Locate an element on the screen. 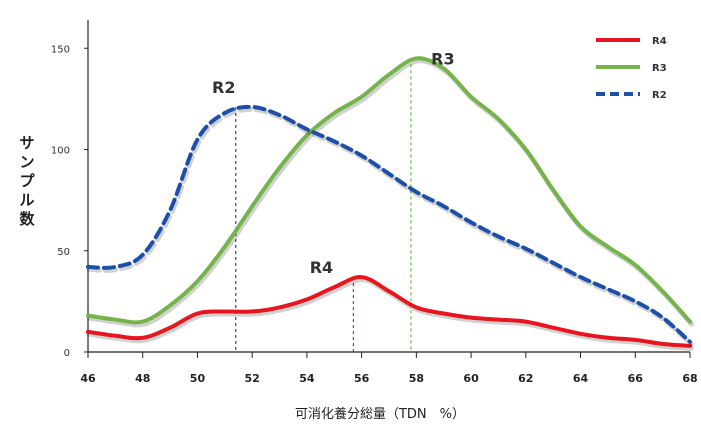  x-tick-label: 50 is located at coordinates (198, 378).